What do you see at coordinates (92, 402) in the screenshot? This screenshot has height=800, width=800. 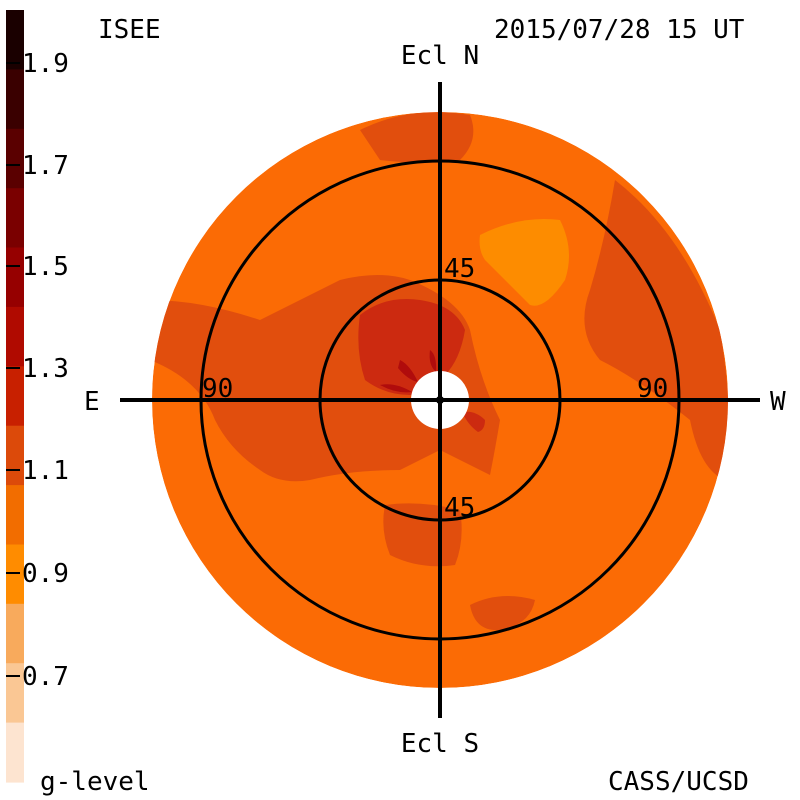 I see `direction-label-east: E` at bounding box center [92, 402].